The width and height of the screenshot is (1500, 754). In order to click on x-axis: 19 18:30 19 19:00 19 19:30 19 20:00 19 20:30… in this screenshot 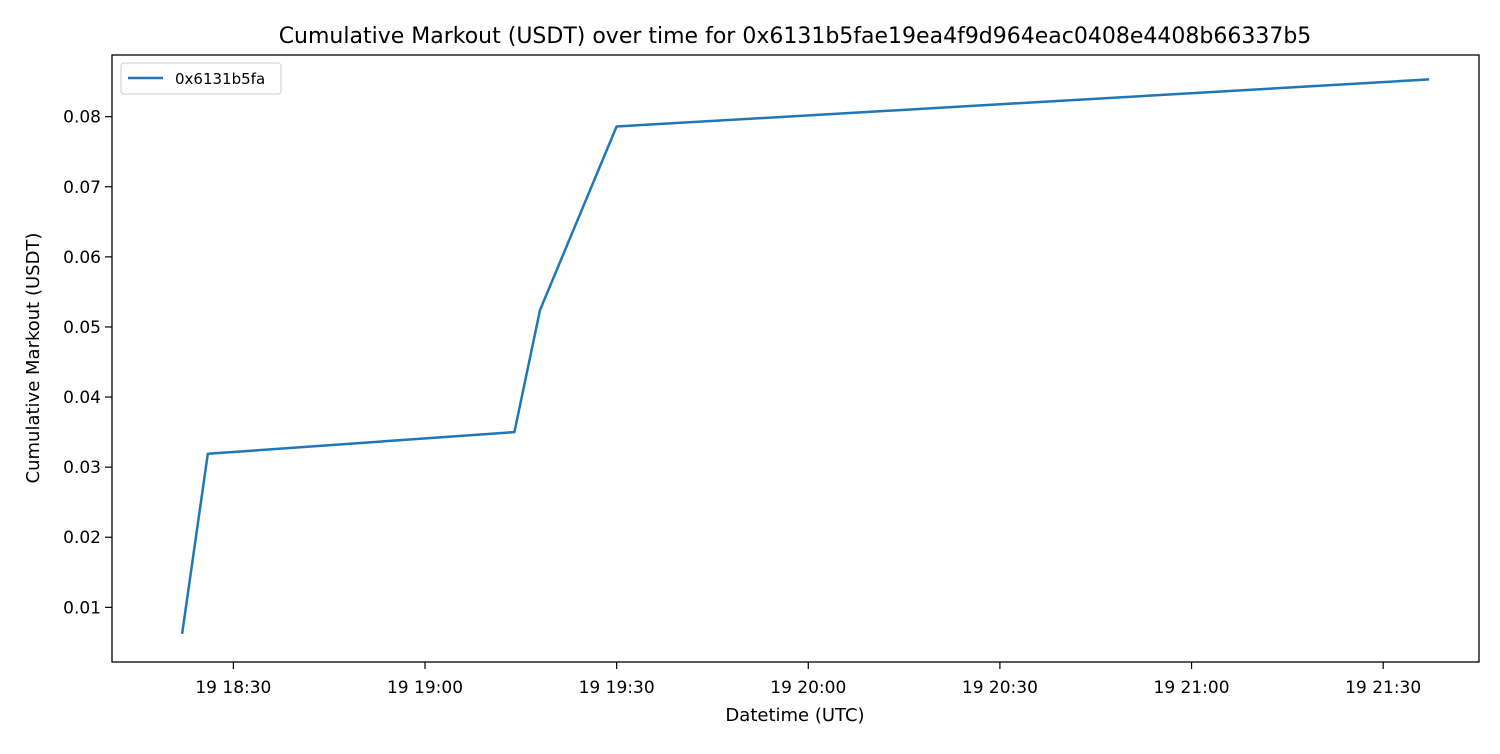, I will do `click(808, 680)`.